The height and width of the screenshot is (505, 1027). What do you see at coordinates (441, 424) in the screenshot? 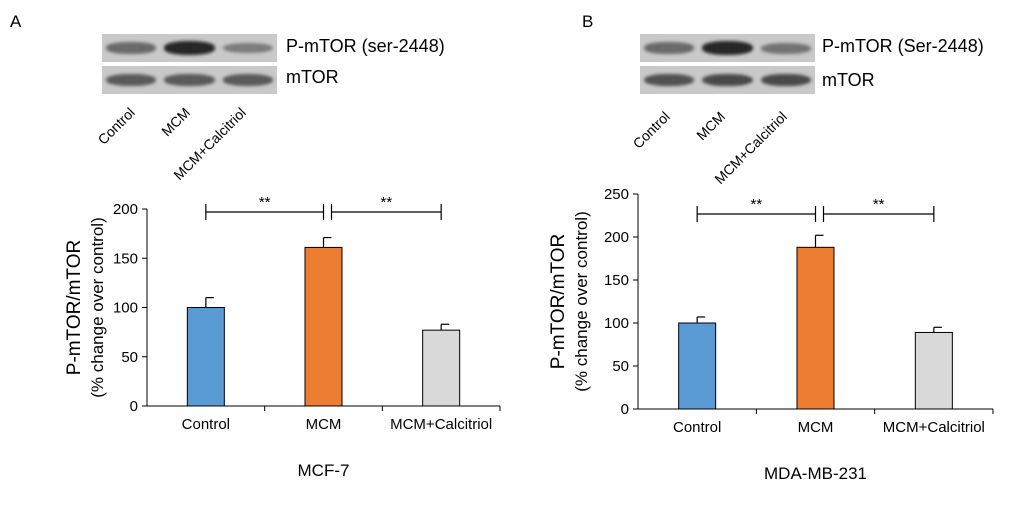
I see `chart-a-category-label: MCM+Calcitriol` at bounding box center [441, 424].